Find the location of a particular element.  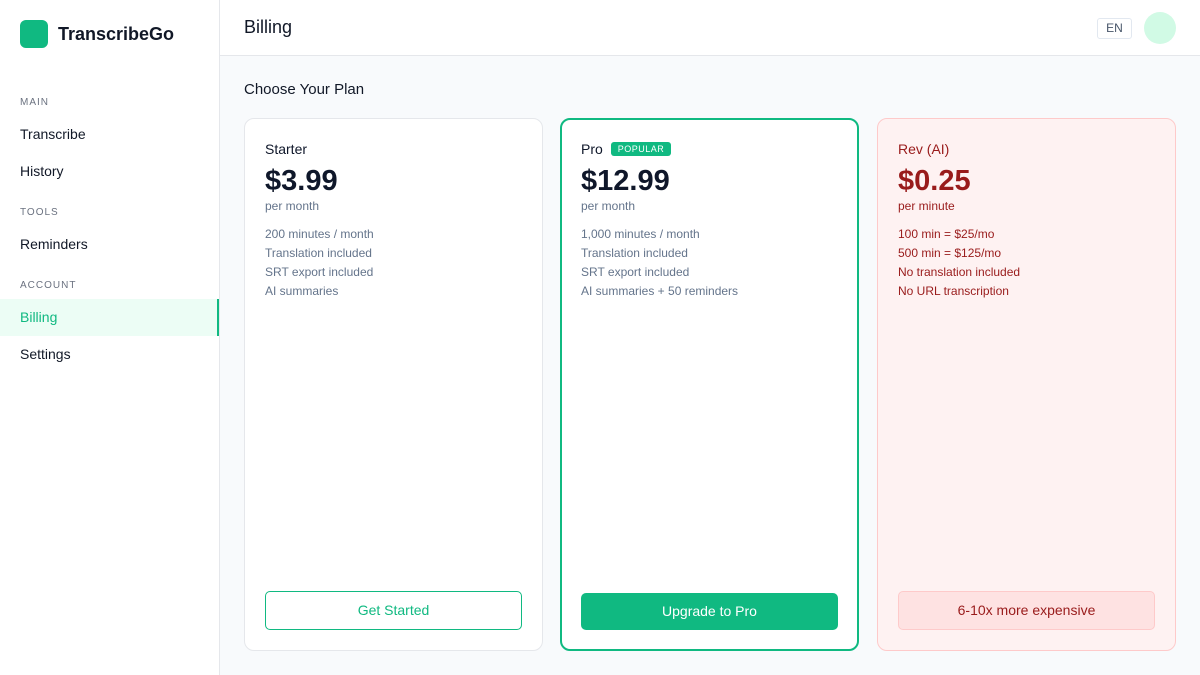

section-label-account: ACCOUNT is located at coordinates (48, 285).